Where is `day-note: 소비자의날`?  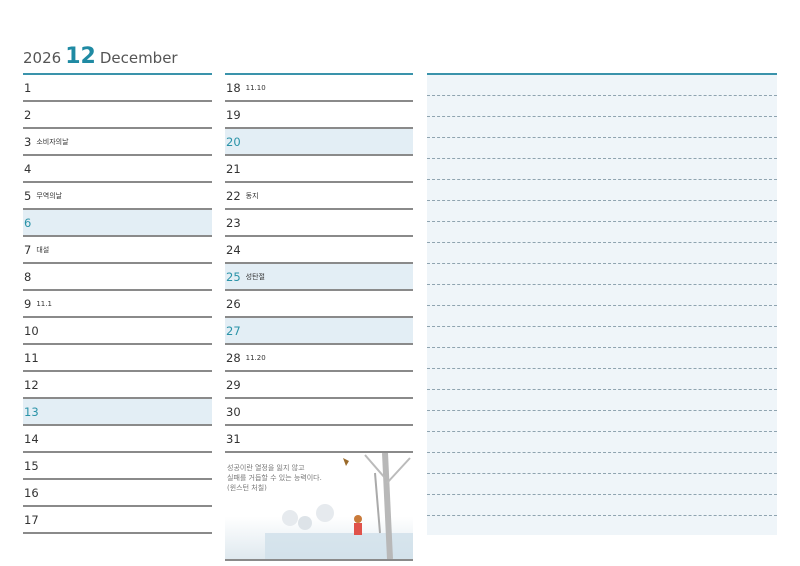
day-note: 소비자의날 is located at coordinates (52, 141).